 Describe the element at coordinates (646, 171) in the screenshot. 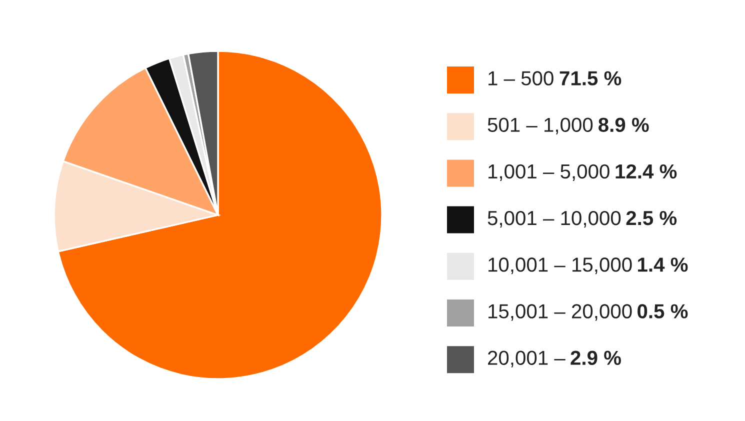

I see `data-label: 12.4 %` at that location.